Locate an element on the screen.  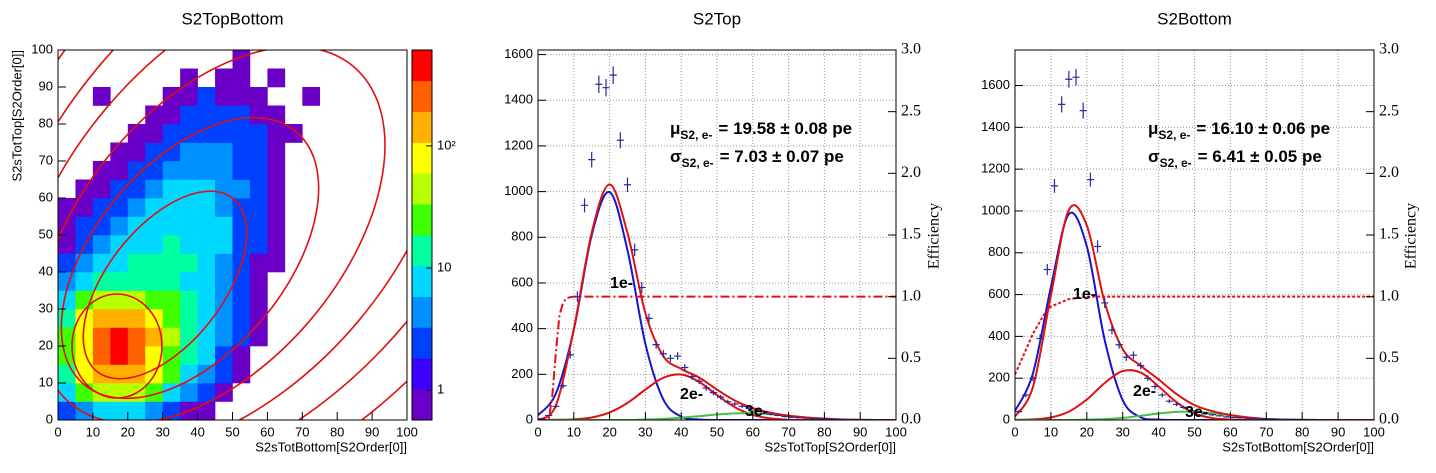
x-tick-label: 50 is located at coordinates (1194, 431).